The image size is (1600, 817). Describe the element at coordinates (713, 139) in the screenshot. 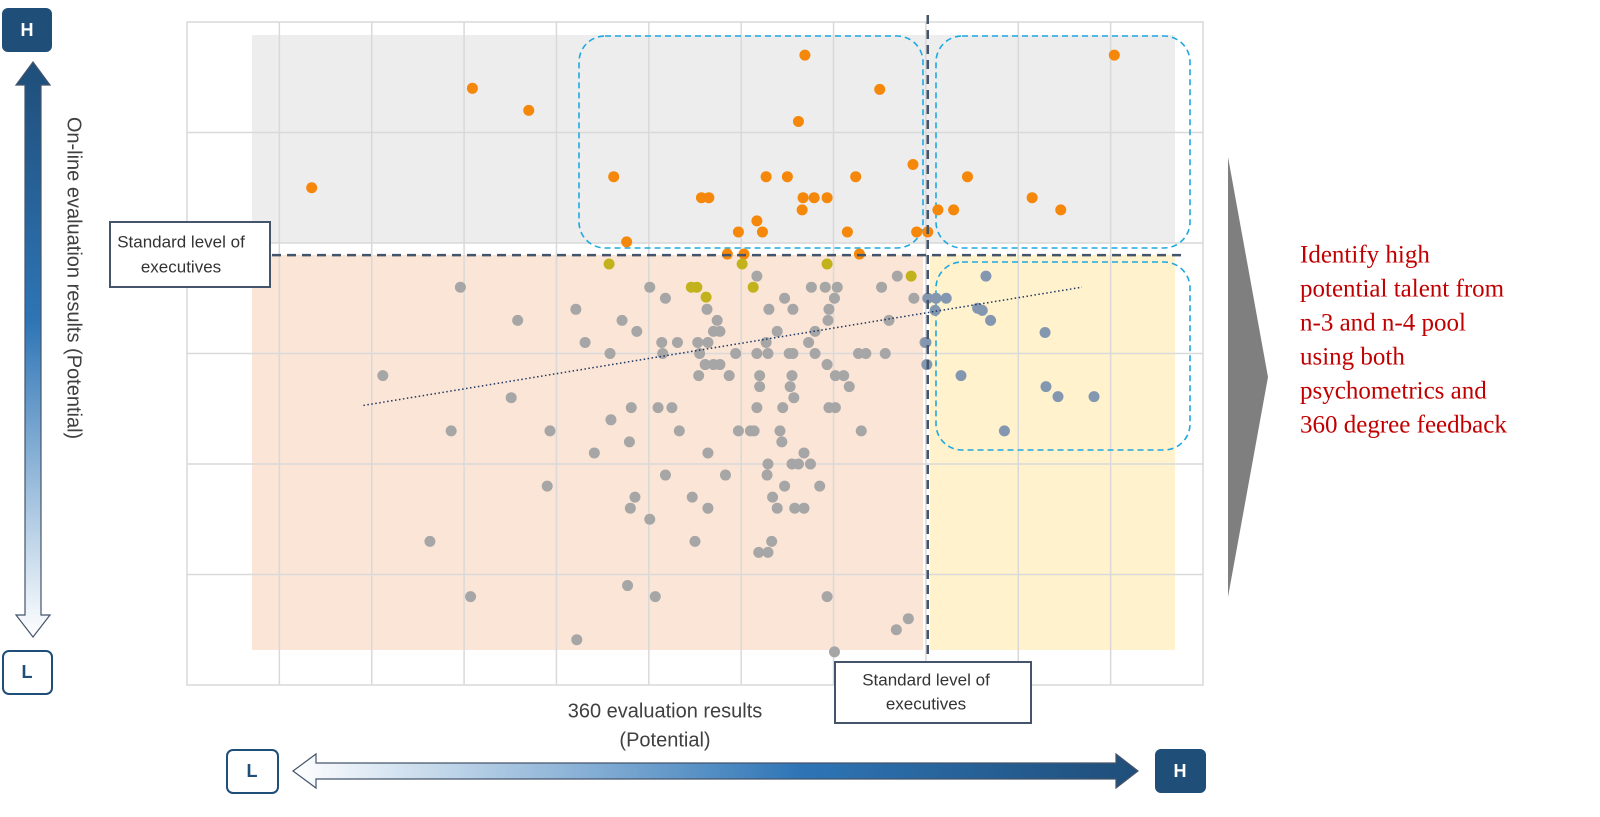

I see `zone-high` at that location.